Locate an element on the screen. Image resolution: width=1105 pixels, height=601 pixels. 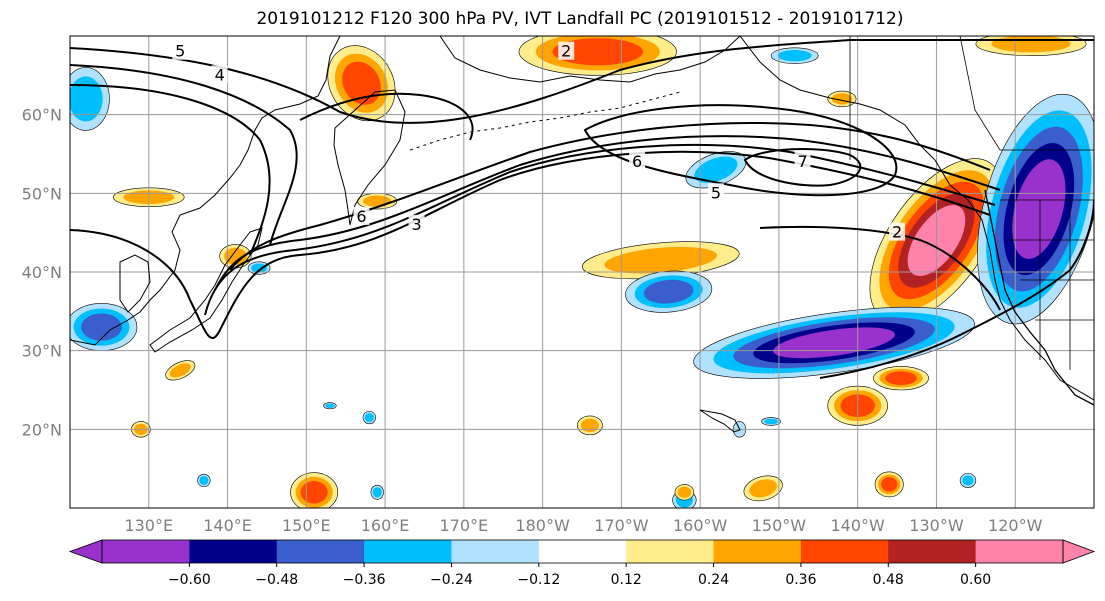
colorbar-tick-label: 0.36 is located at coordinates (800, 580).